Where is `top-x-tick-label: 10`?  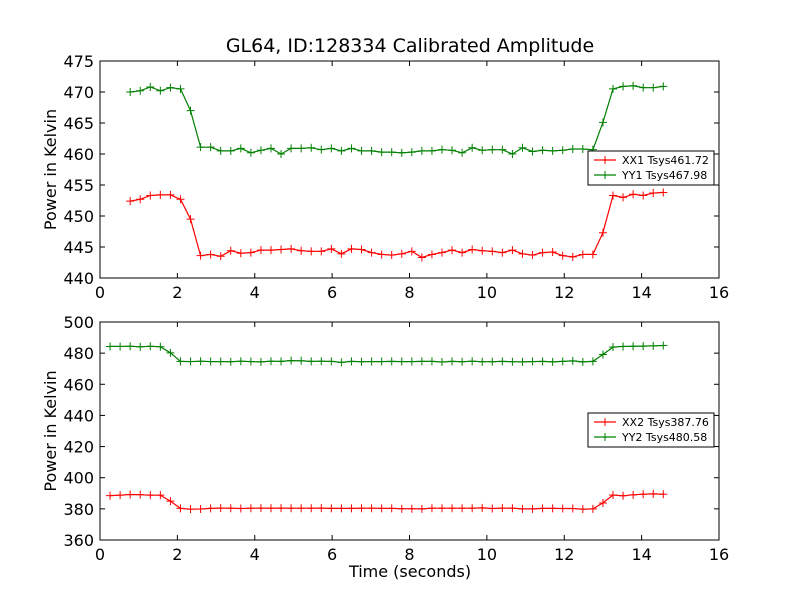
top-x-tick-label: 10 is located at coordinates (487, 292).